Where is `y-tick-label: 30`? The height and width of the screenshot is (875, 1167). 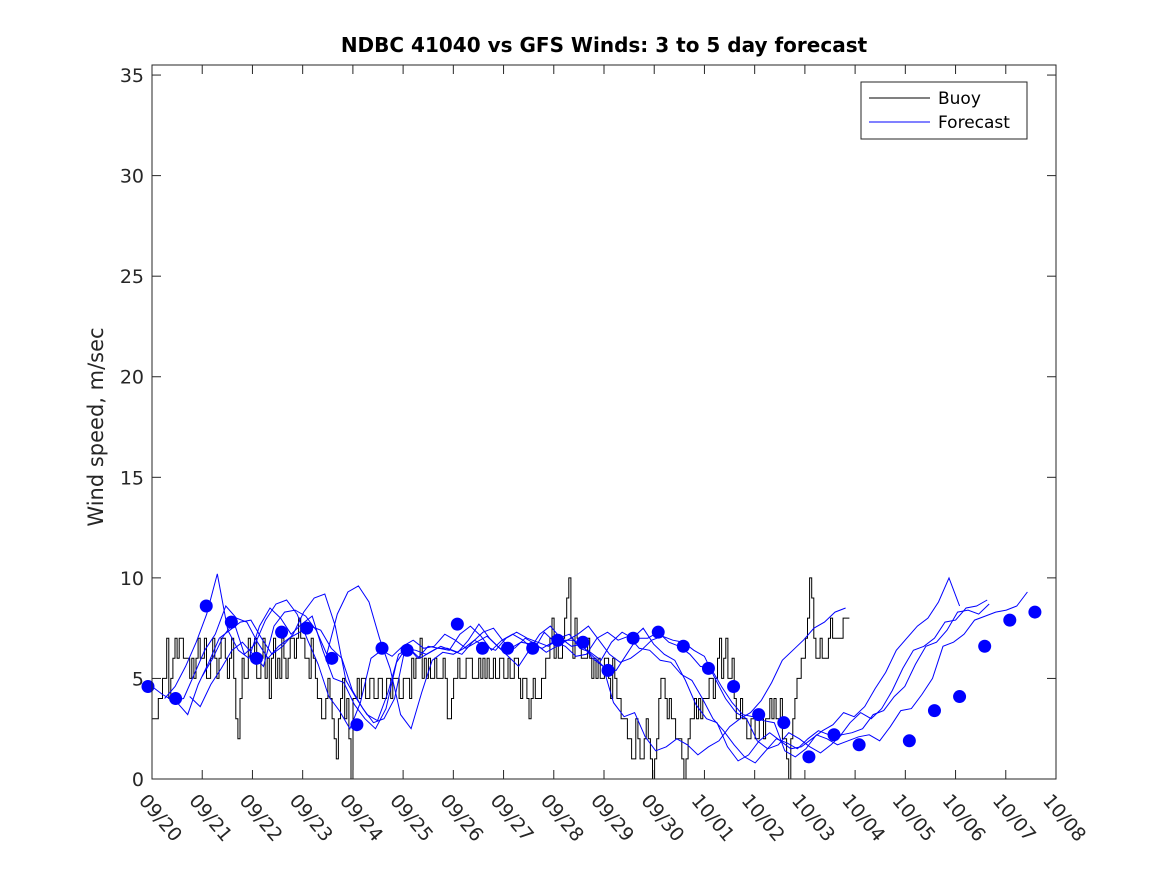
y-tick-label: 30 is located at coordinates (132, 177).